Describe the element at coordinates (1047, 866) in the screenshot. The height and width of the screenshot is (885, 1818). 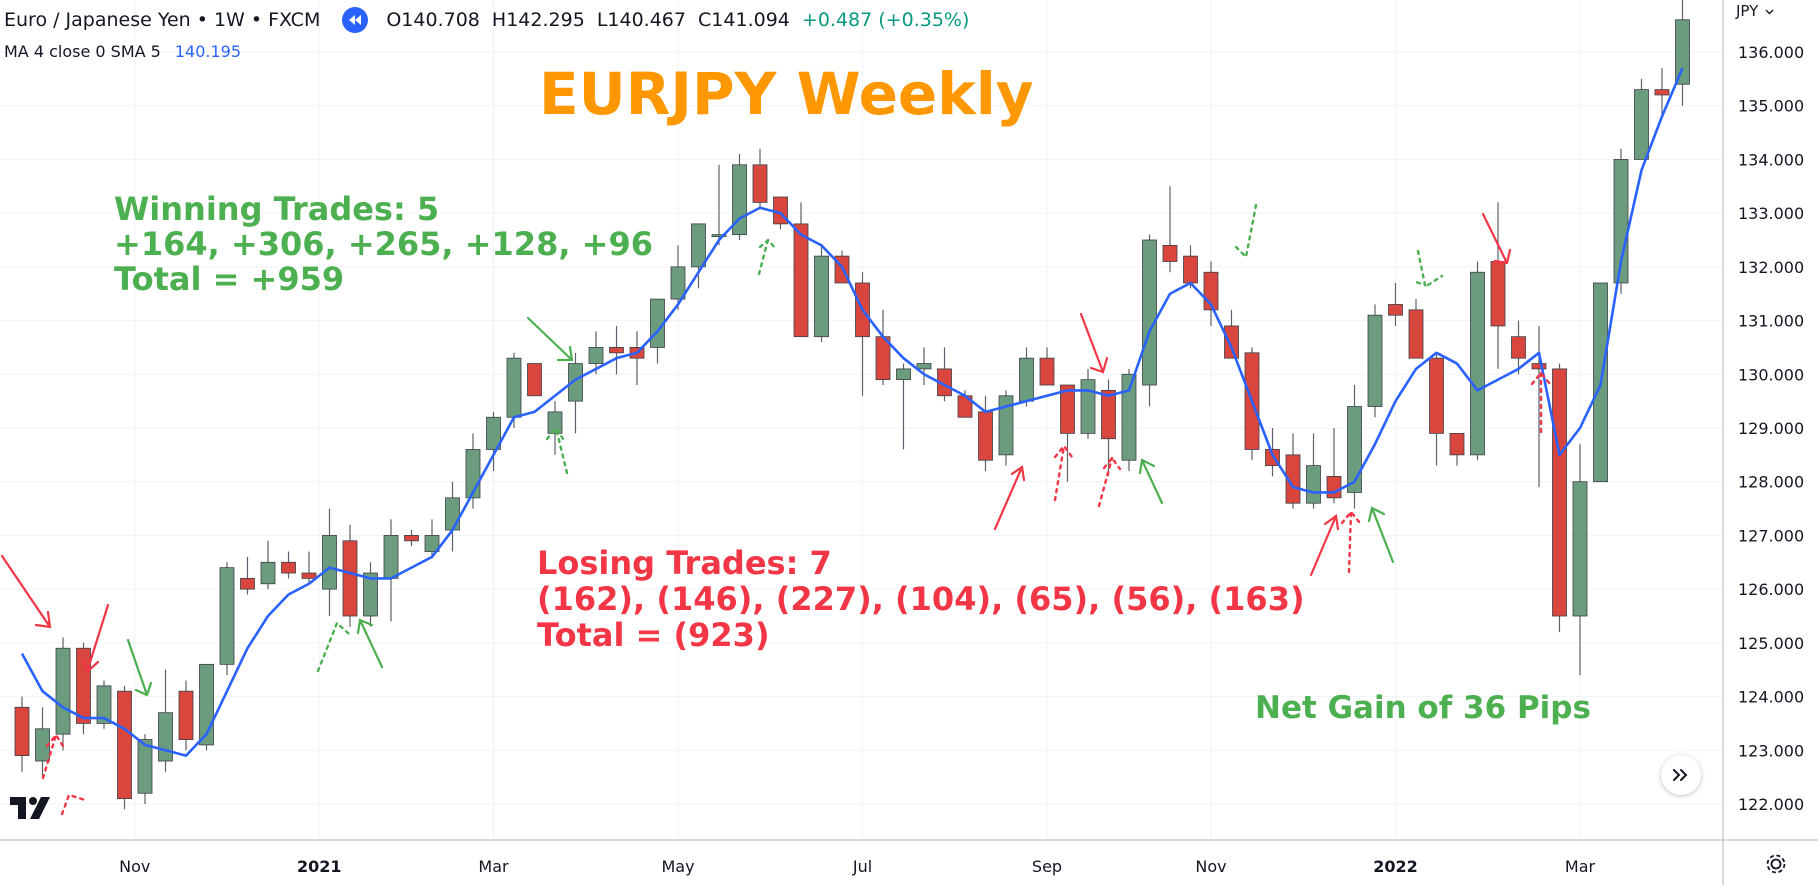
I see `time-tick-label: Sep` at that location.